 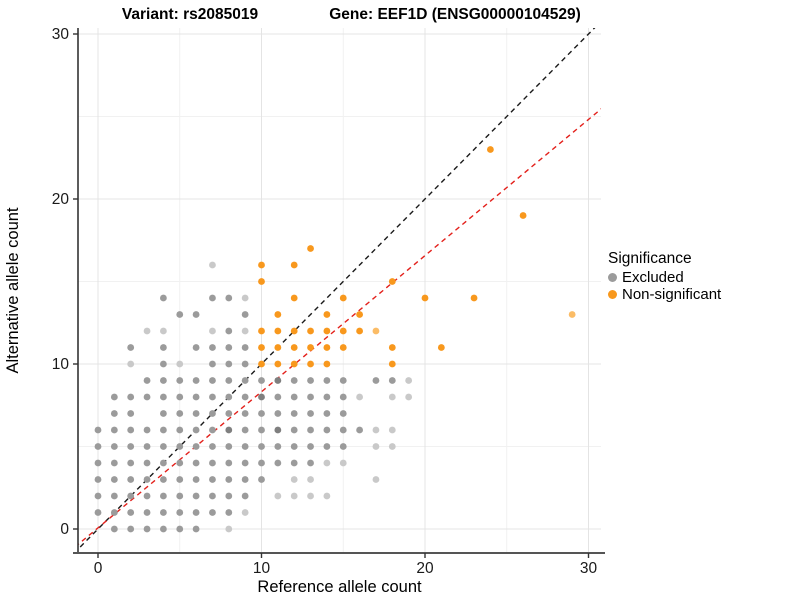 What do you see at coordinates (61, 364) in the screenshot?
I see `y-tick-label: 10` at bounding box center [61, 364].